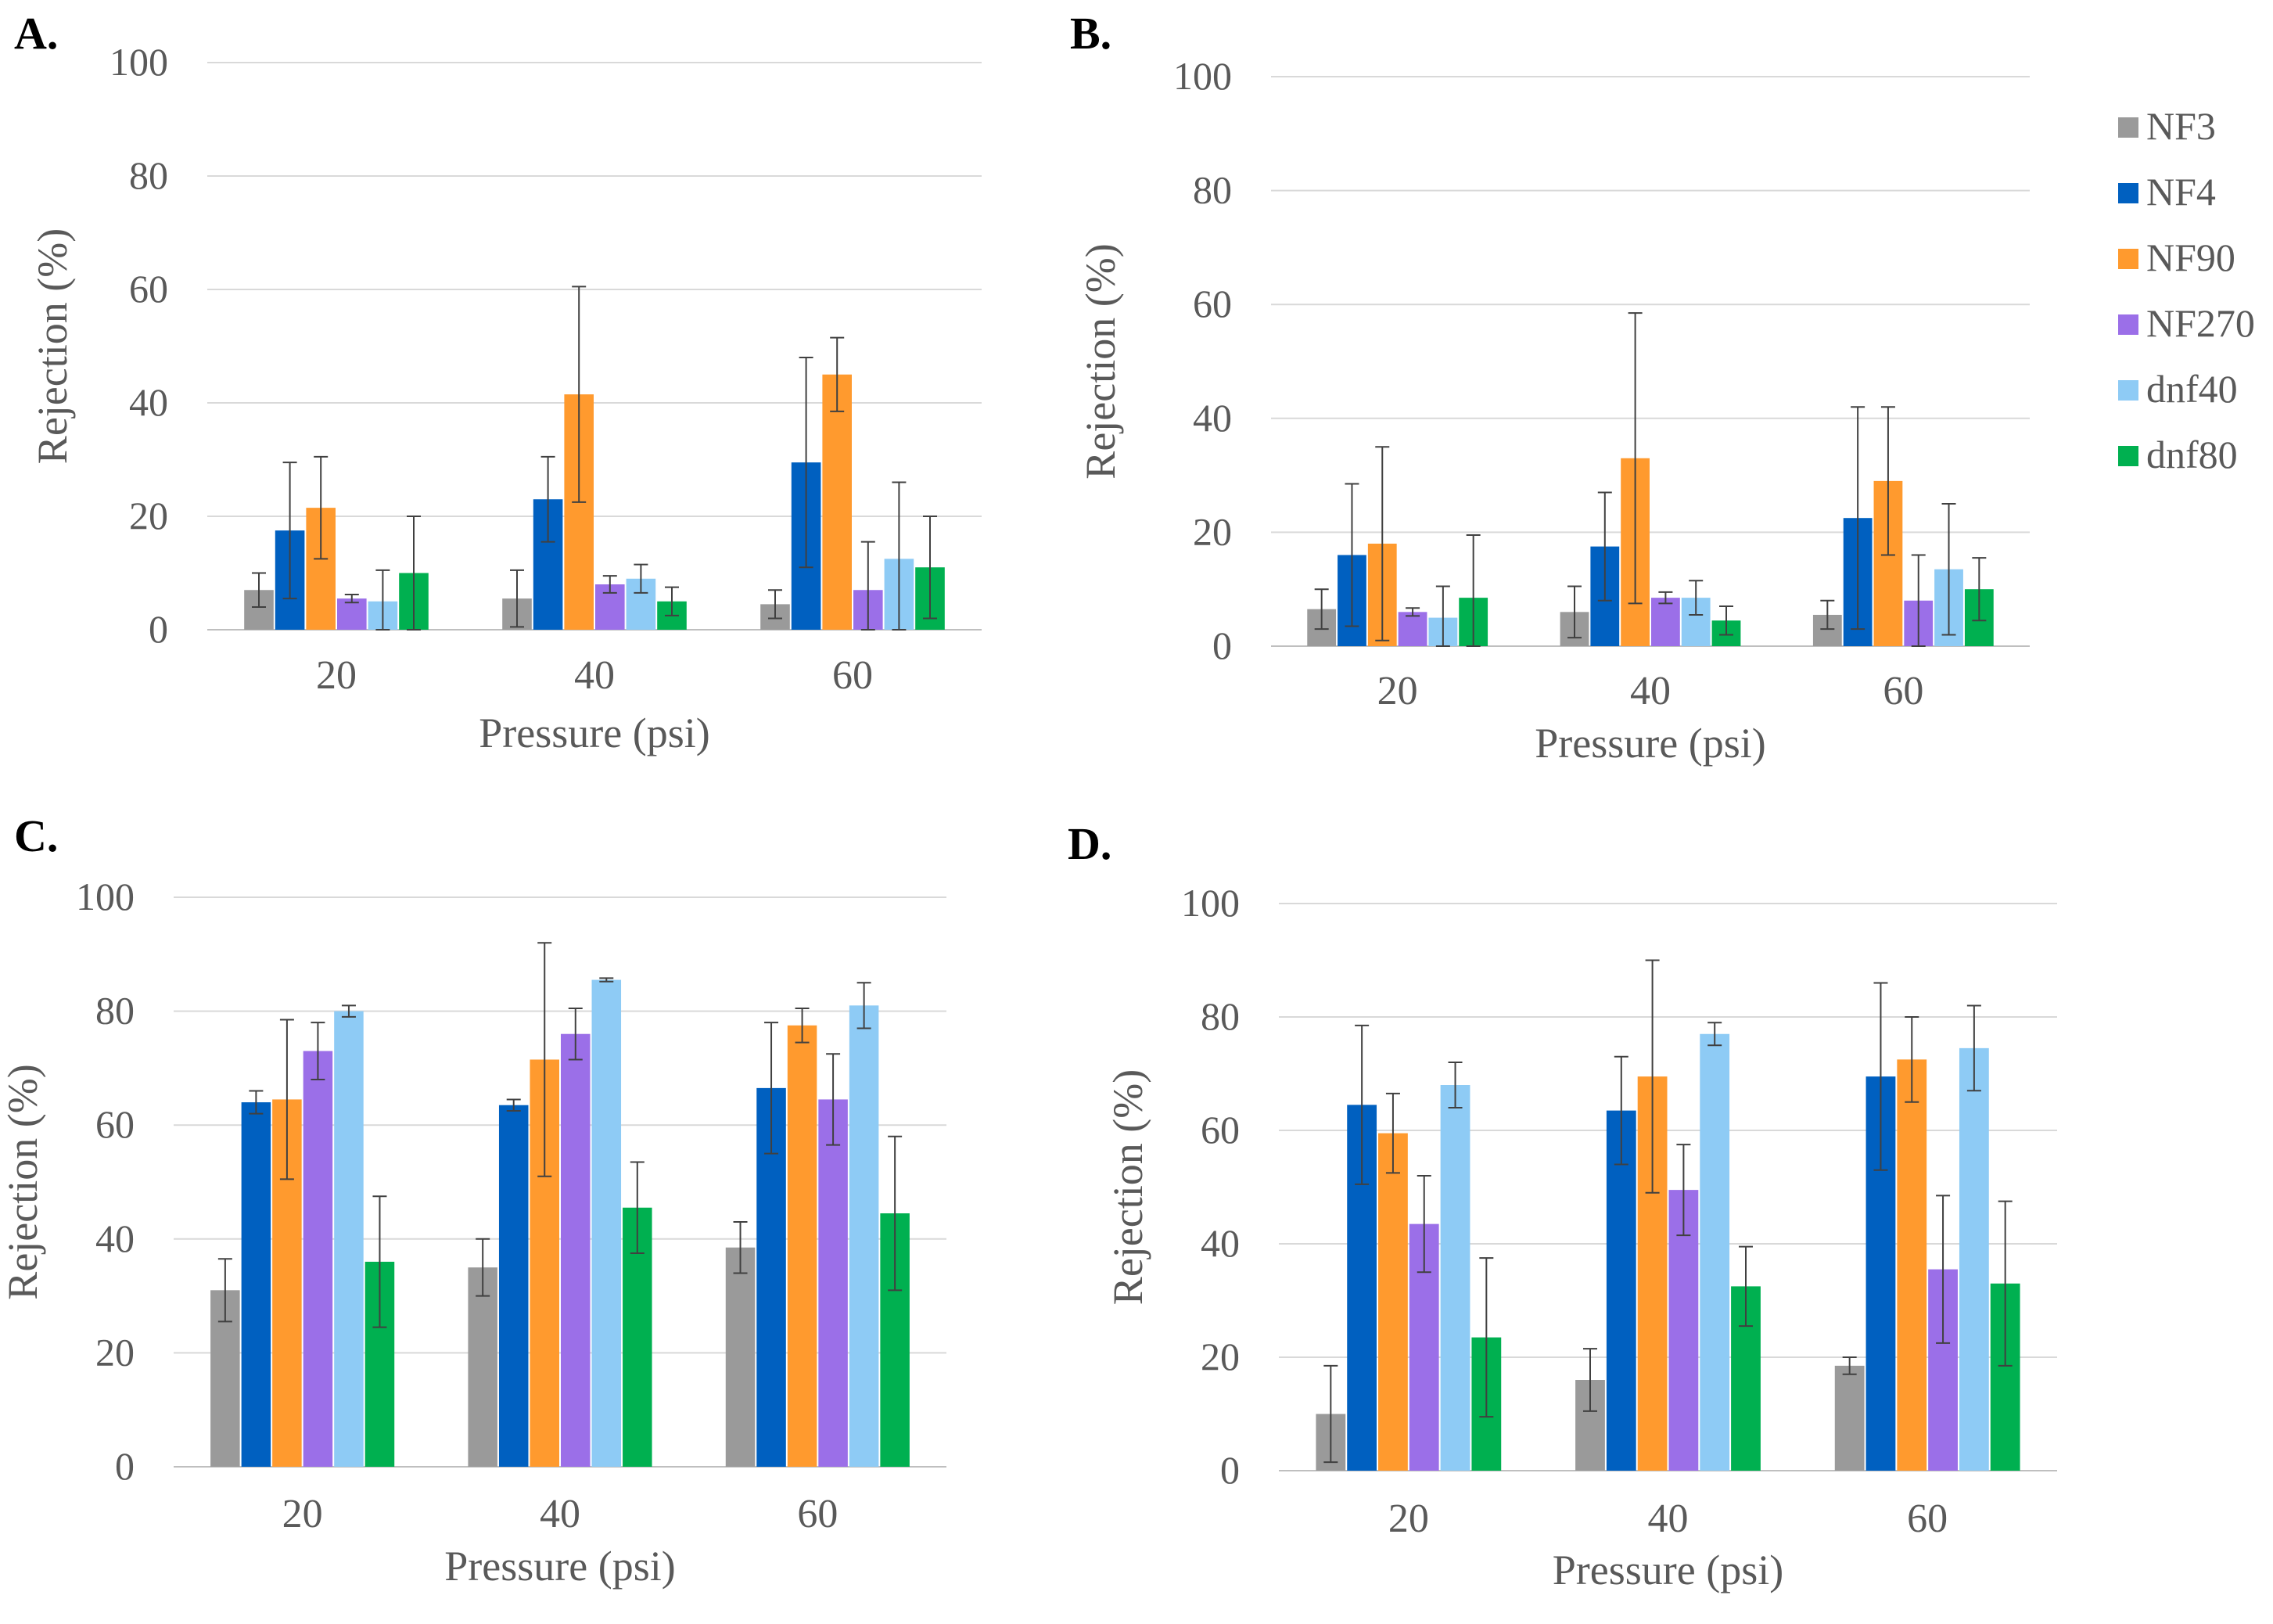 This screenshot has height=1624, width=2273. What do you see at coordinates (2192, 454) in the screenshot?
I see `legend-label: dnf80` at bounding box center [2192, 454].